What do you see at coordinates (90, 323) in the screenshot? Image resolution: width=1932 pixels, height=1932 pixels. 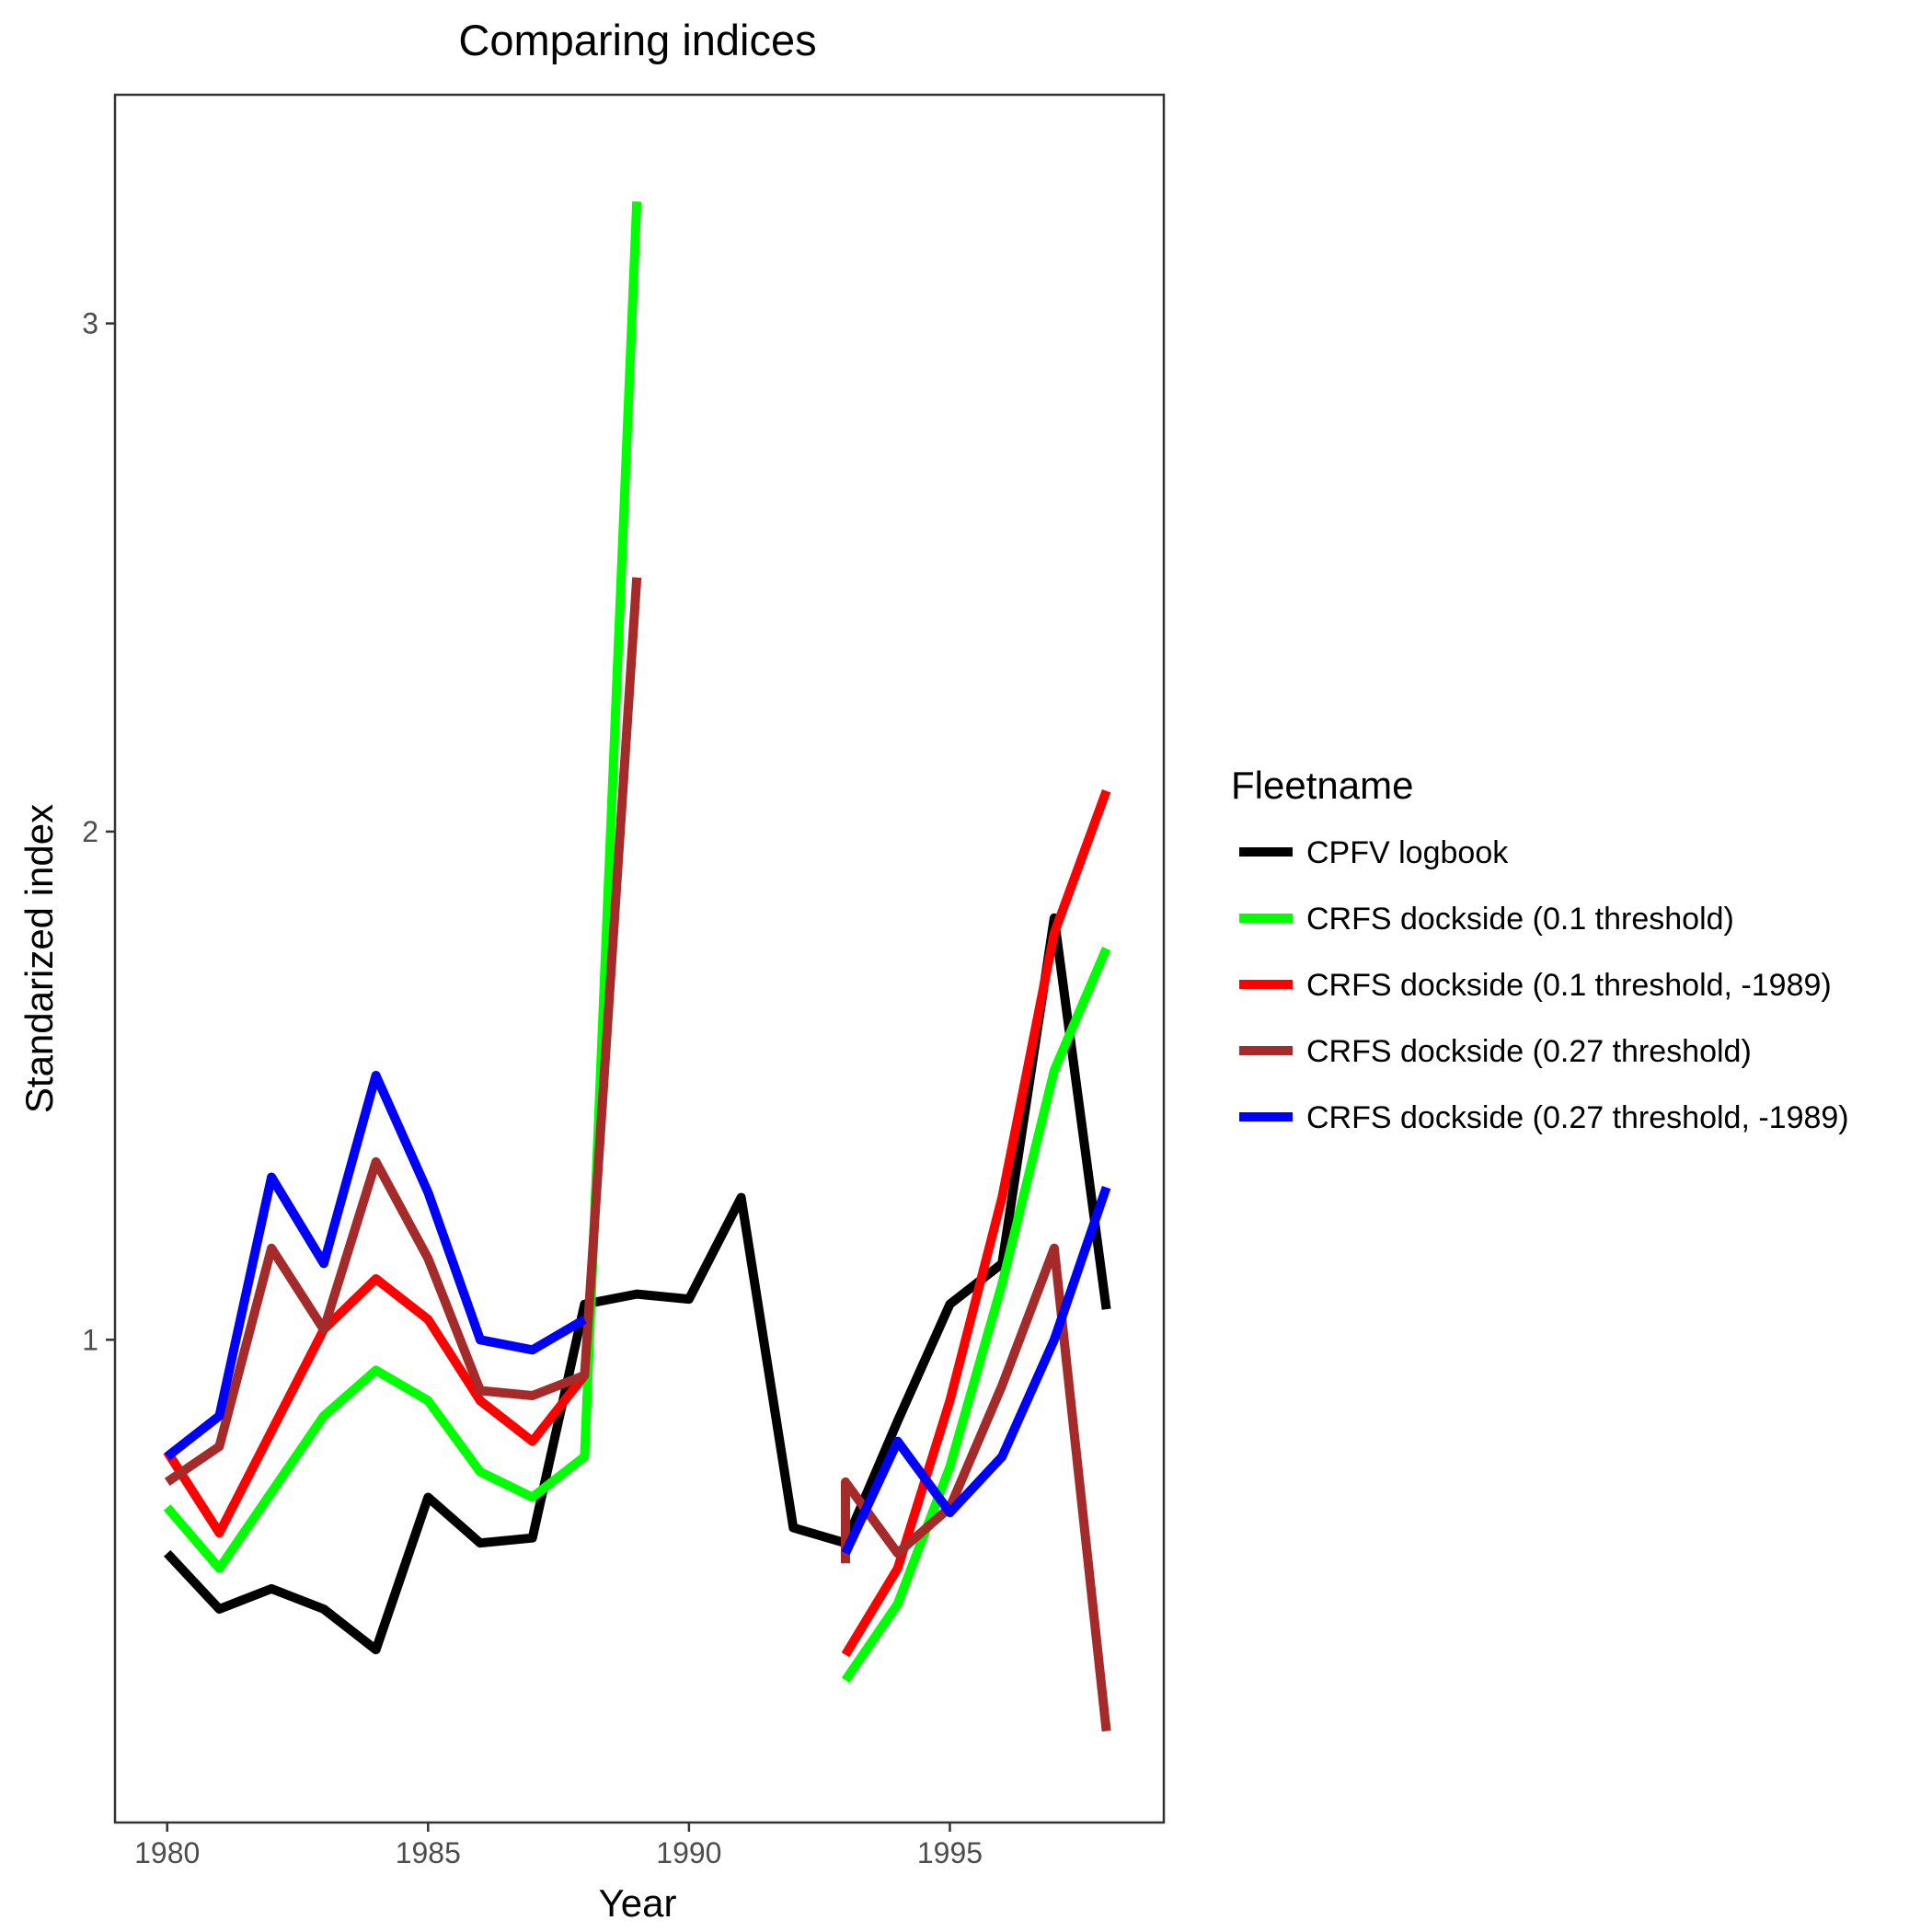 I see `y-tick-label: 3` at bounding box center [90, 323].